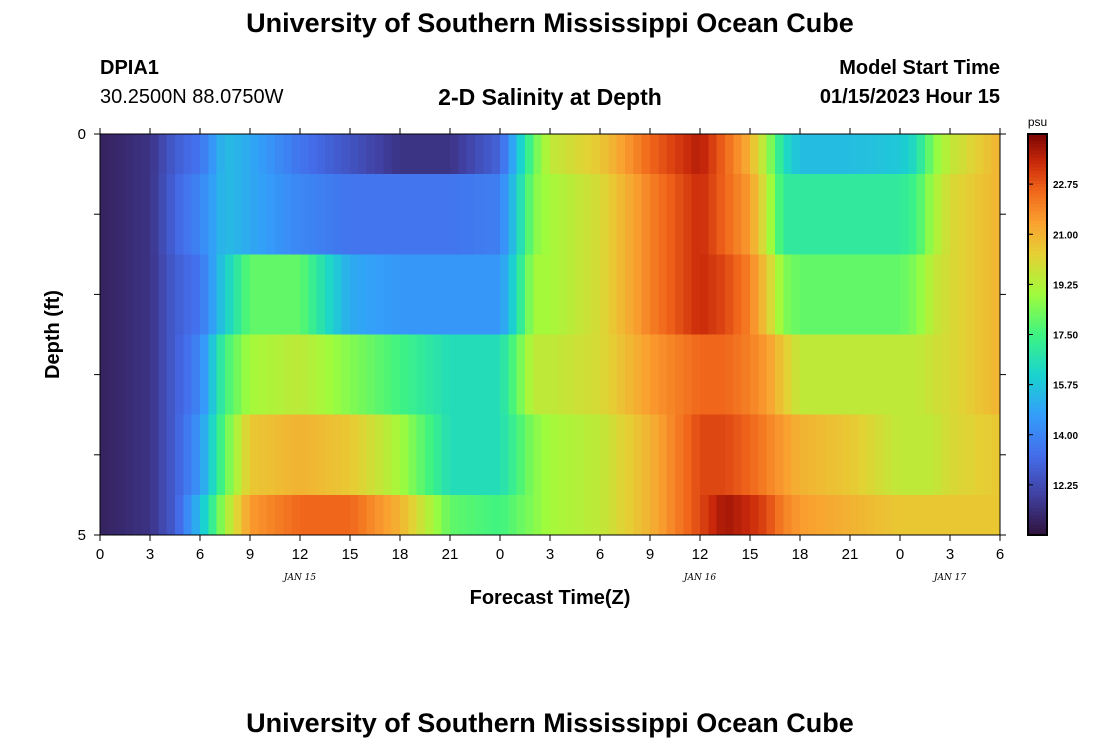 This screenshot has height=750, width=1100. Describe the element at coordinates (500, 554) in the screenshot. I see `x-tick-label: 0` at that location.